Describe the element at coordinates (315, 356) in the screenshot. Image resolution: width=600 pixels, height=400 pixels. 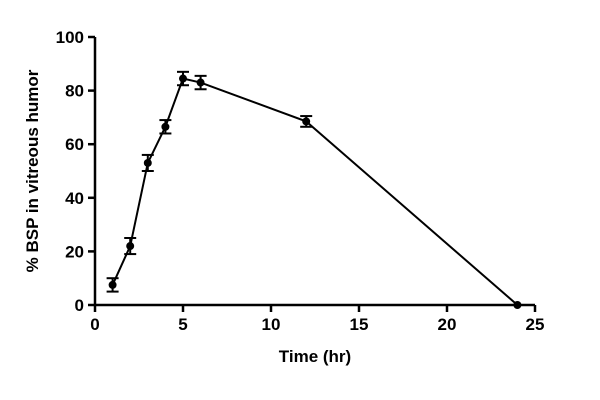
I see `x-axis-title: Time (hr)` at that location.